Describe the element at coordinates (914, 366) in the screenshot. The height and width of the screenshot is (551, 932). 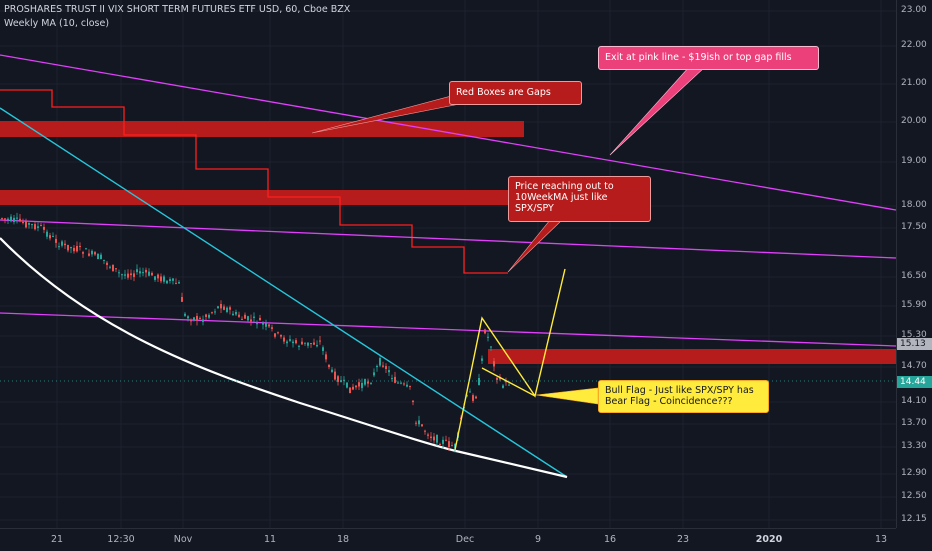
I see `price-axis-label: 14.70` at that location.